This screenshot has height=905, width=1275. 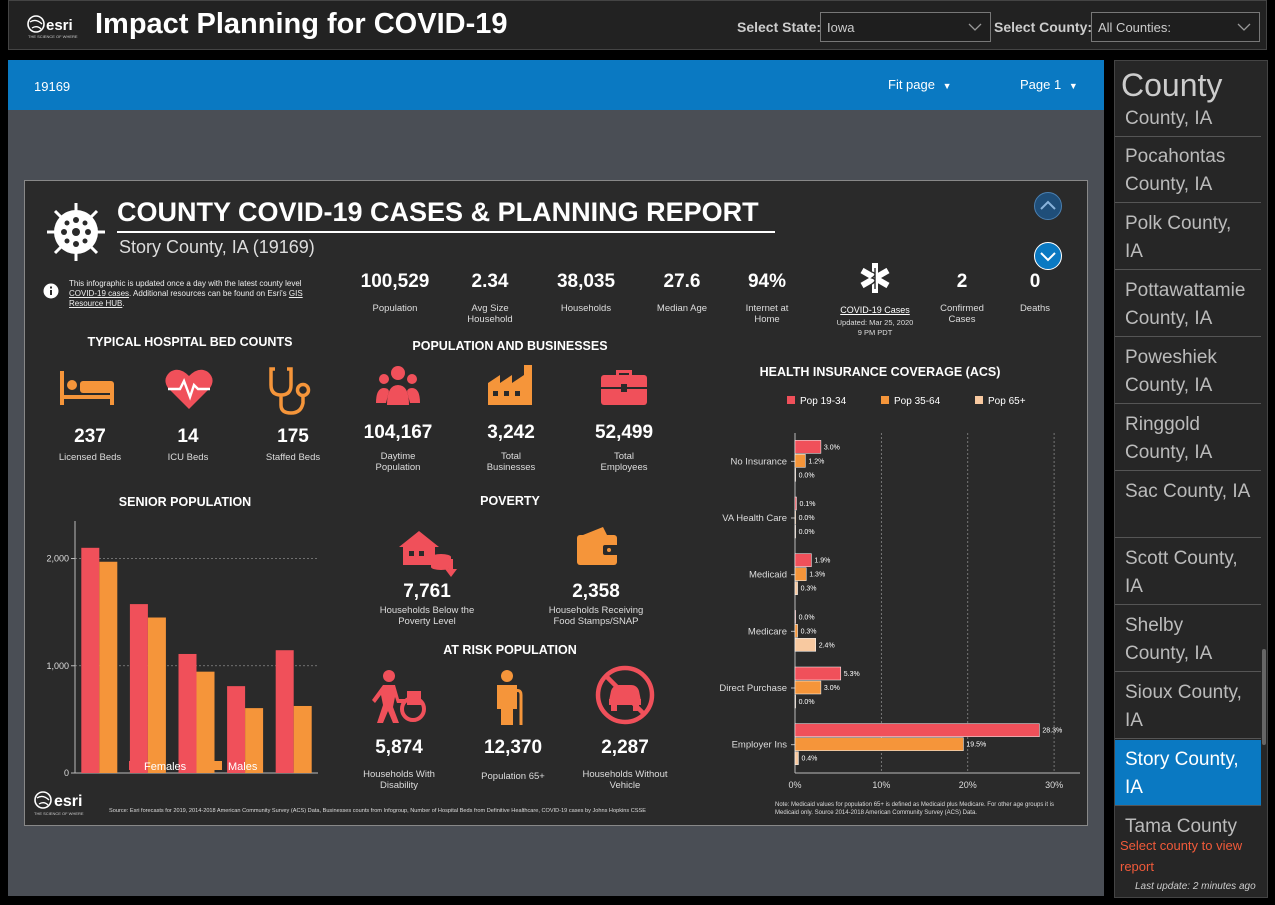 What do you see at coordinates (245, 780) in the screenshot?
I see `x-tick-label: 80-84` at bounding box center [245, 780].